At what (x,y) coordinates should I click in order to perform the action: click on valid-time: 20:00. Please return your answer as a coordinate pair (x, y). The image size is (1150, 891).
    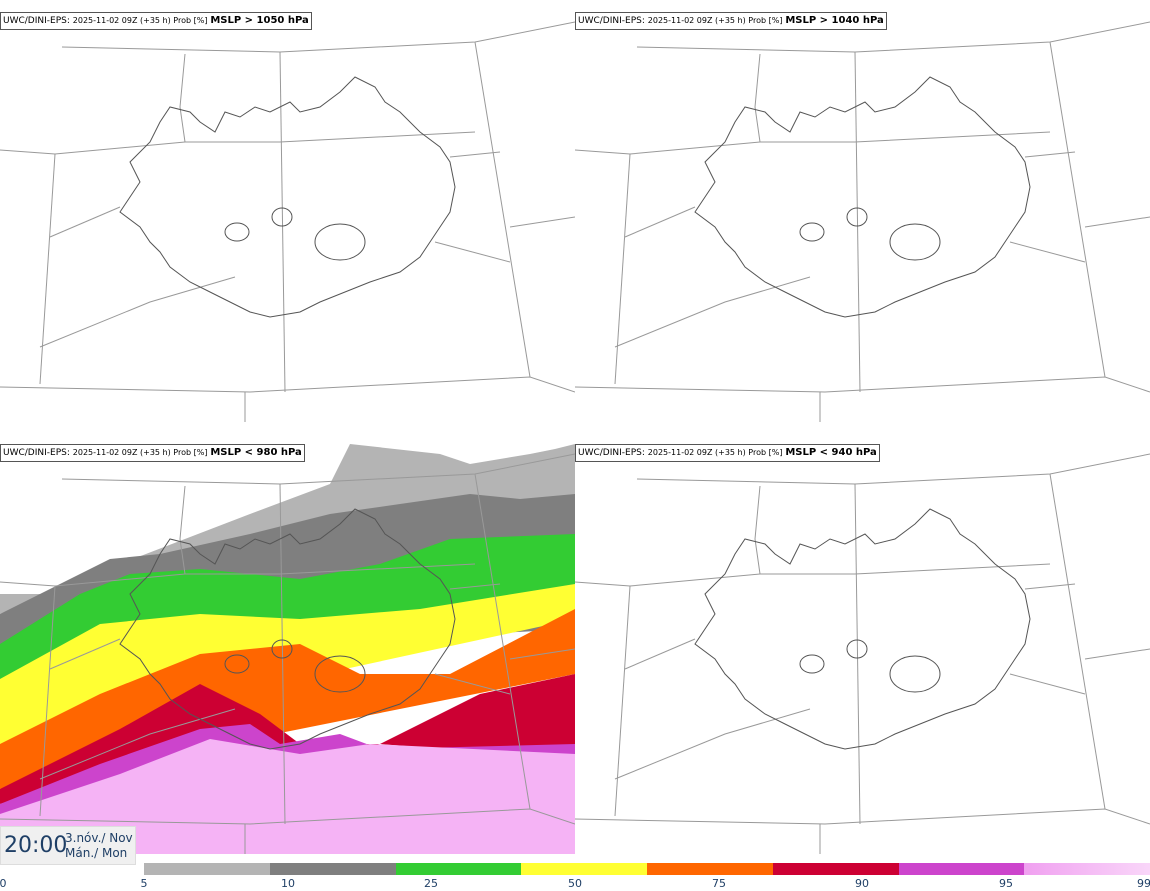
    Looking at the image, I should click on (36, 845).